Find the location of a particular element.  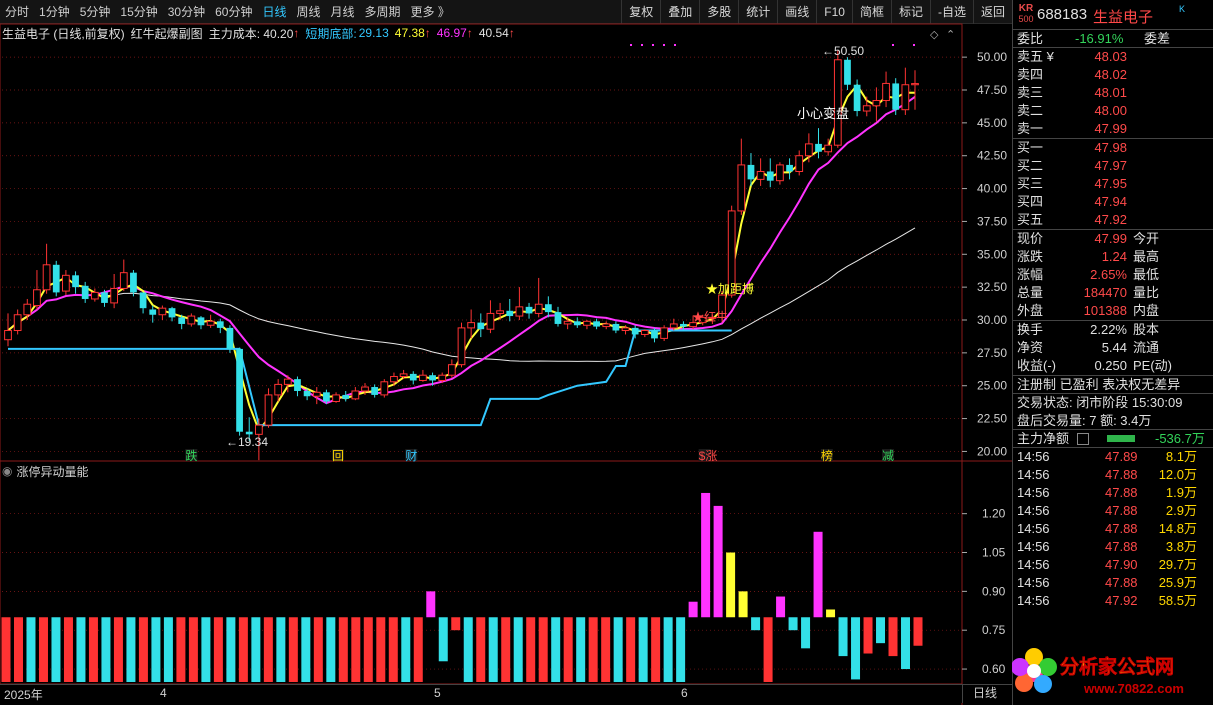

indicator-name: 红牛起爆副图 is located at coordinates (166, 33).